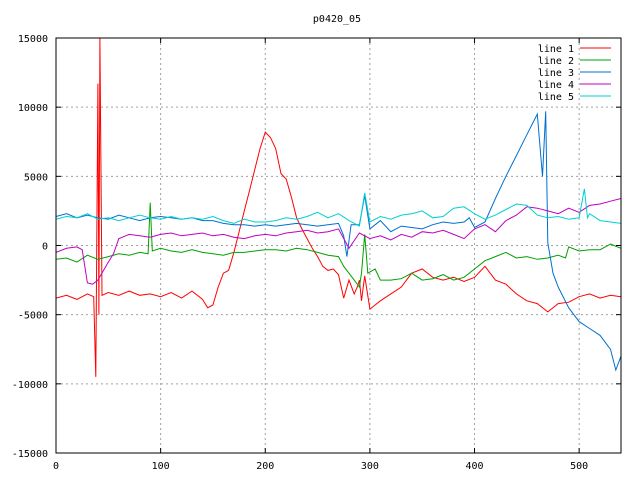 The height and width of the screenshot is (480, 640). What do you see at coordinates (161, 466) in the screenshot?
I see `x-tick-label: 100` at bounding box center [161, 466].